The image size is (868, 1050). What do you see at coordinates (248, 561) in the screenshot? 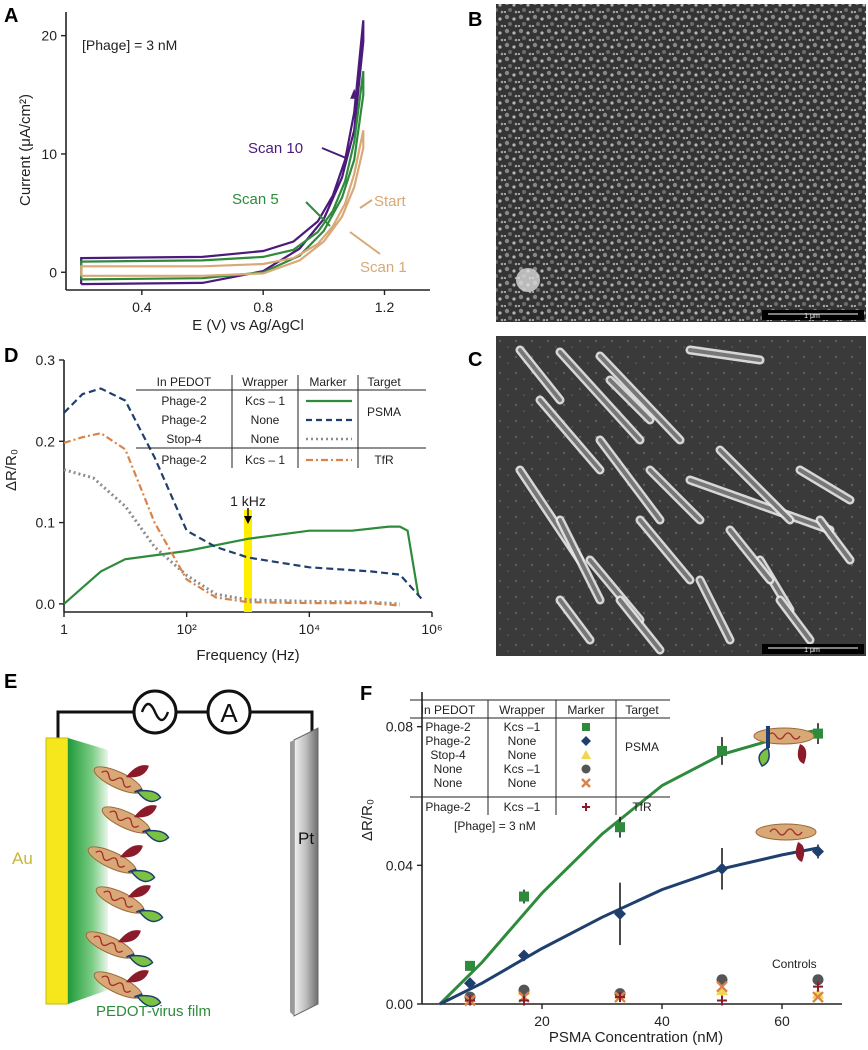
I see `one-khz-marker-band` at bounding box center [248, 561].